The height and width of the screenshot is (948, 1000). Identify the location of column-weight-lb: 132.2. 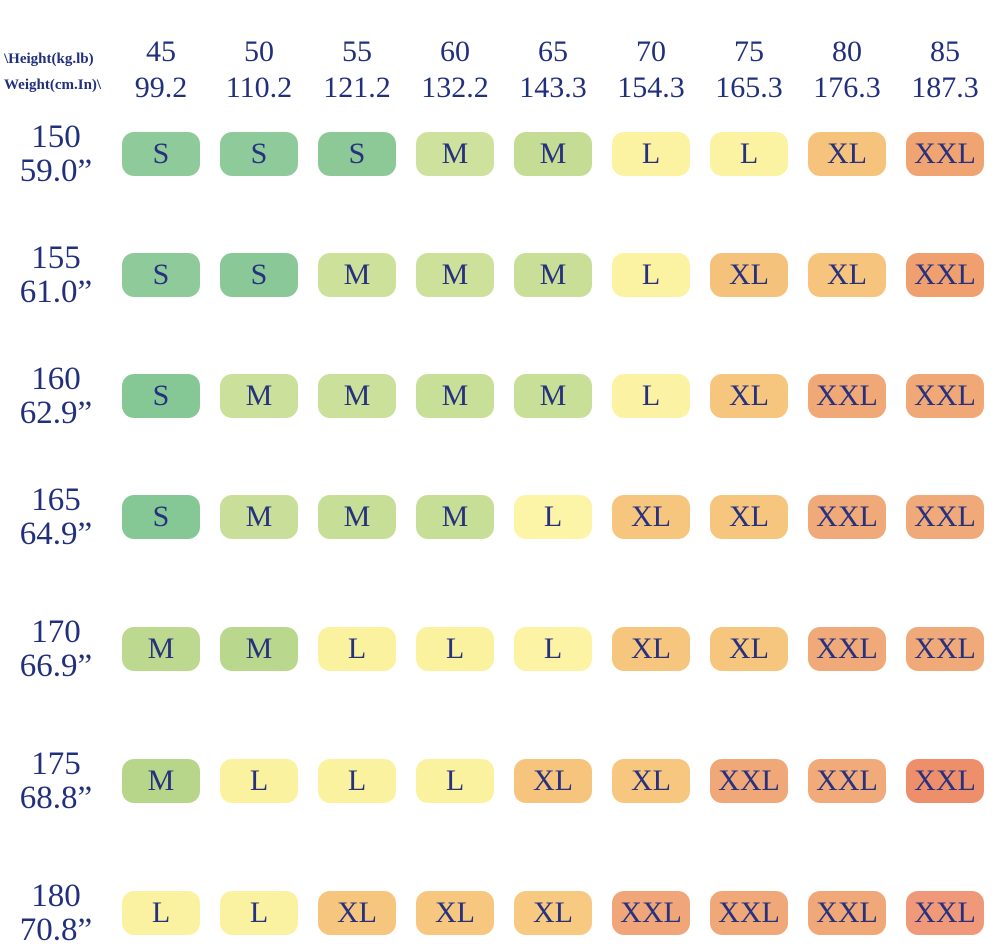
(455, 87).